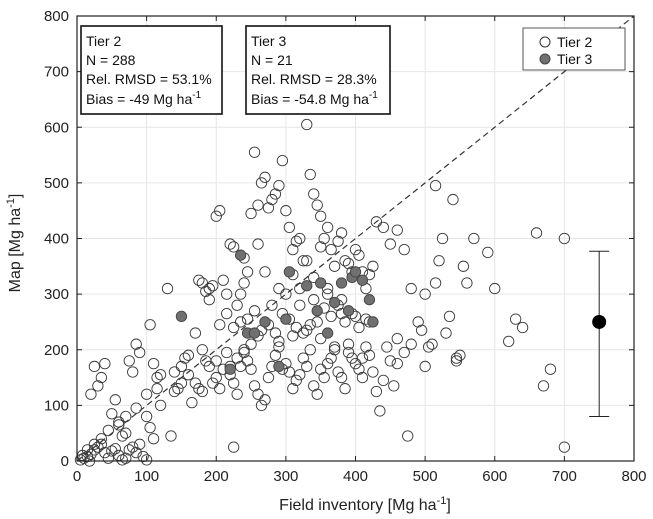 This screenshot has height=519, width=653. What do you see at coordinates (144, 98) in the screenshot?
I see `stats-box-bias: Bias = -49 Mg ha-1` at bounding box center [144, 98].